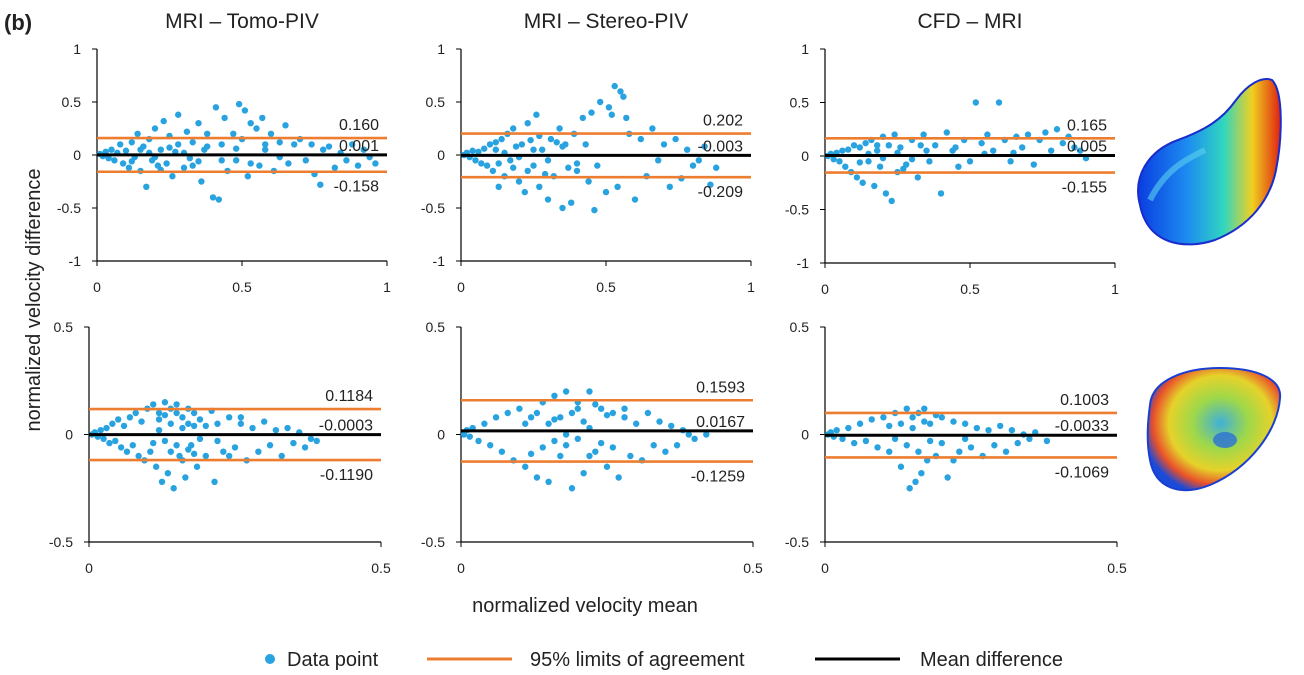 This screenshot has width=1304, height=675. What do you see at coordinates (592, 447) in the screenshot?
I see `panel-5: 0.5 0 -0.5 0 0.5 0.1593 0.0167 -0.1259` at bounding box center [592, 447].